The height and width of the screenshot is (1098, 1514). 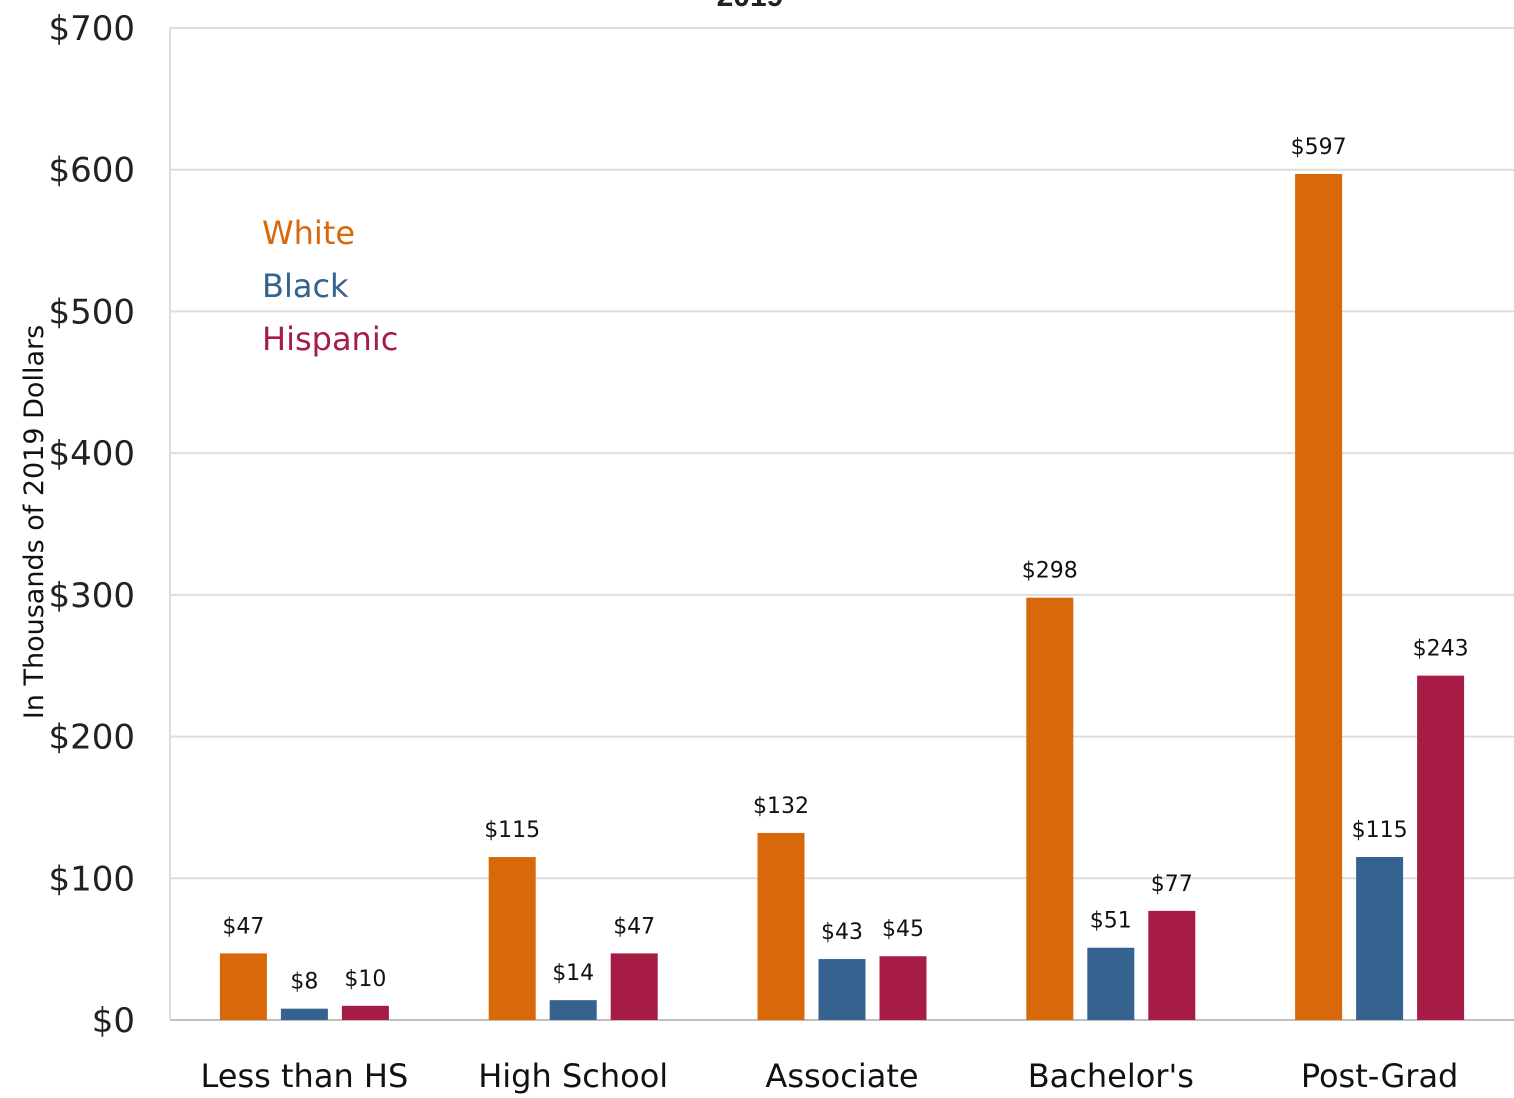 I want to click on data-label: $243, so click(x=1441, y=649).